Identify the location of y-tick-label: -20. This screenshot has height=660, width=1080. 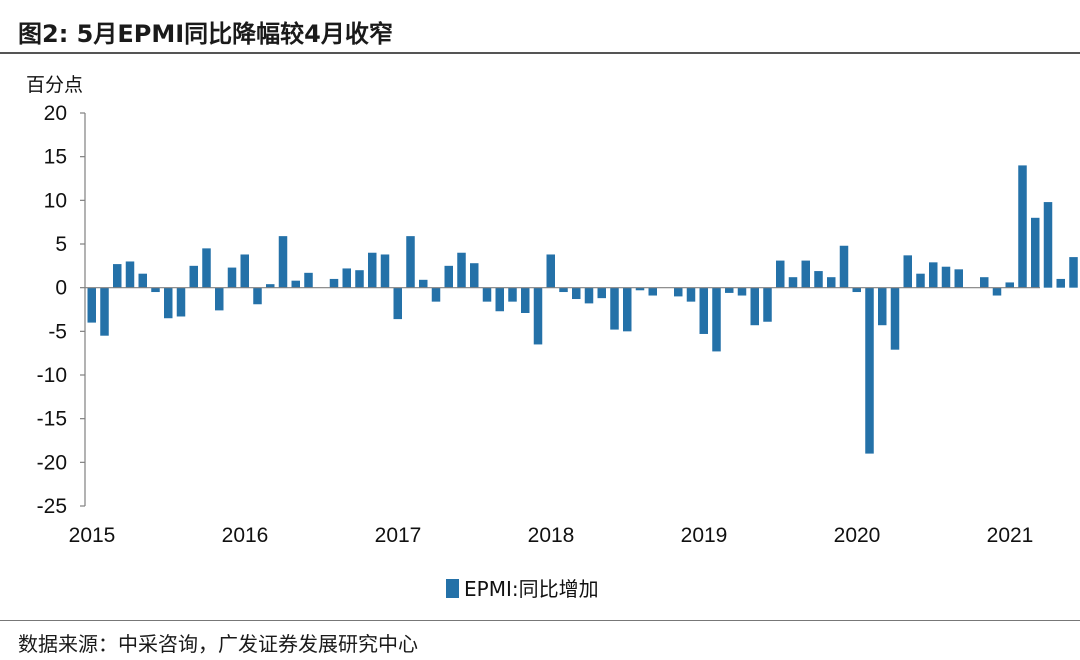
(52, 462).